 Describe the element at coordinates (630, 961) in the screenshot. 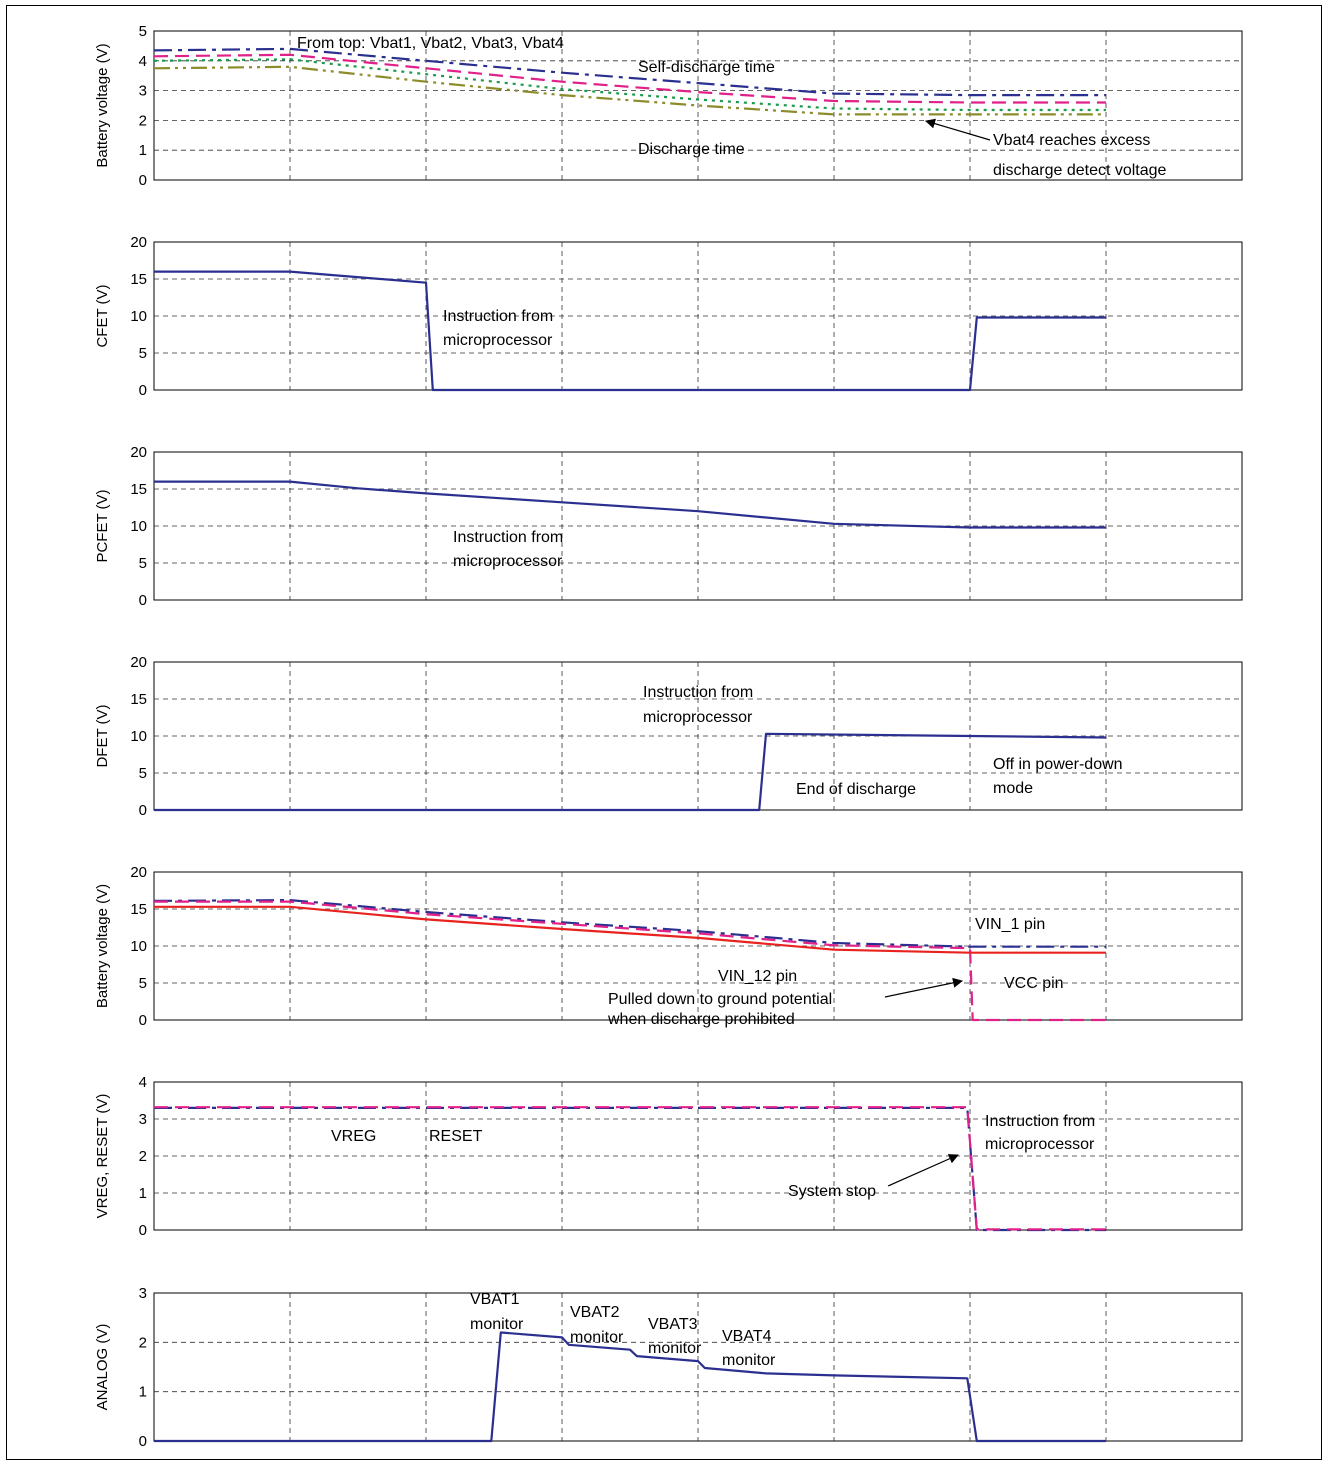

I see `series-line-vcc-pin` at that location.